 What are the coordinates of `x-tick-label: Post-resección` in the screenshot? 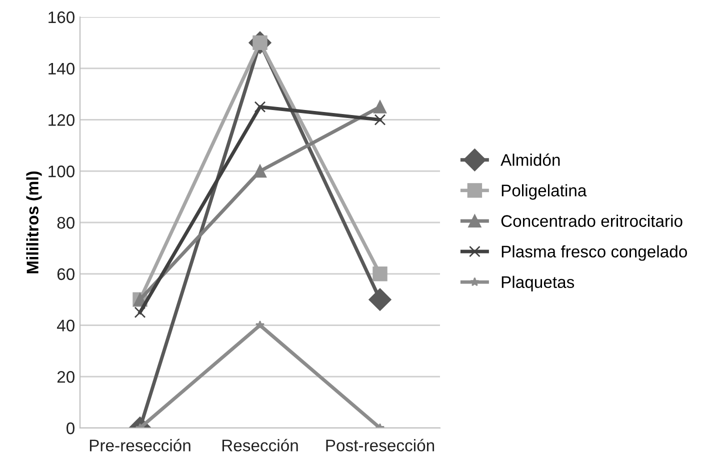 It's located at (380, 445).